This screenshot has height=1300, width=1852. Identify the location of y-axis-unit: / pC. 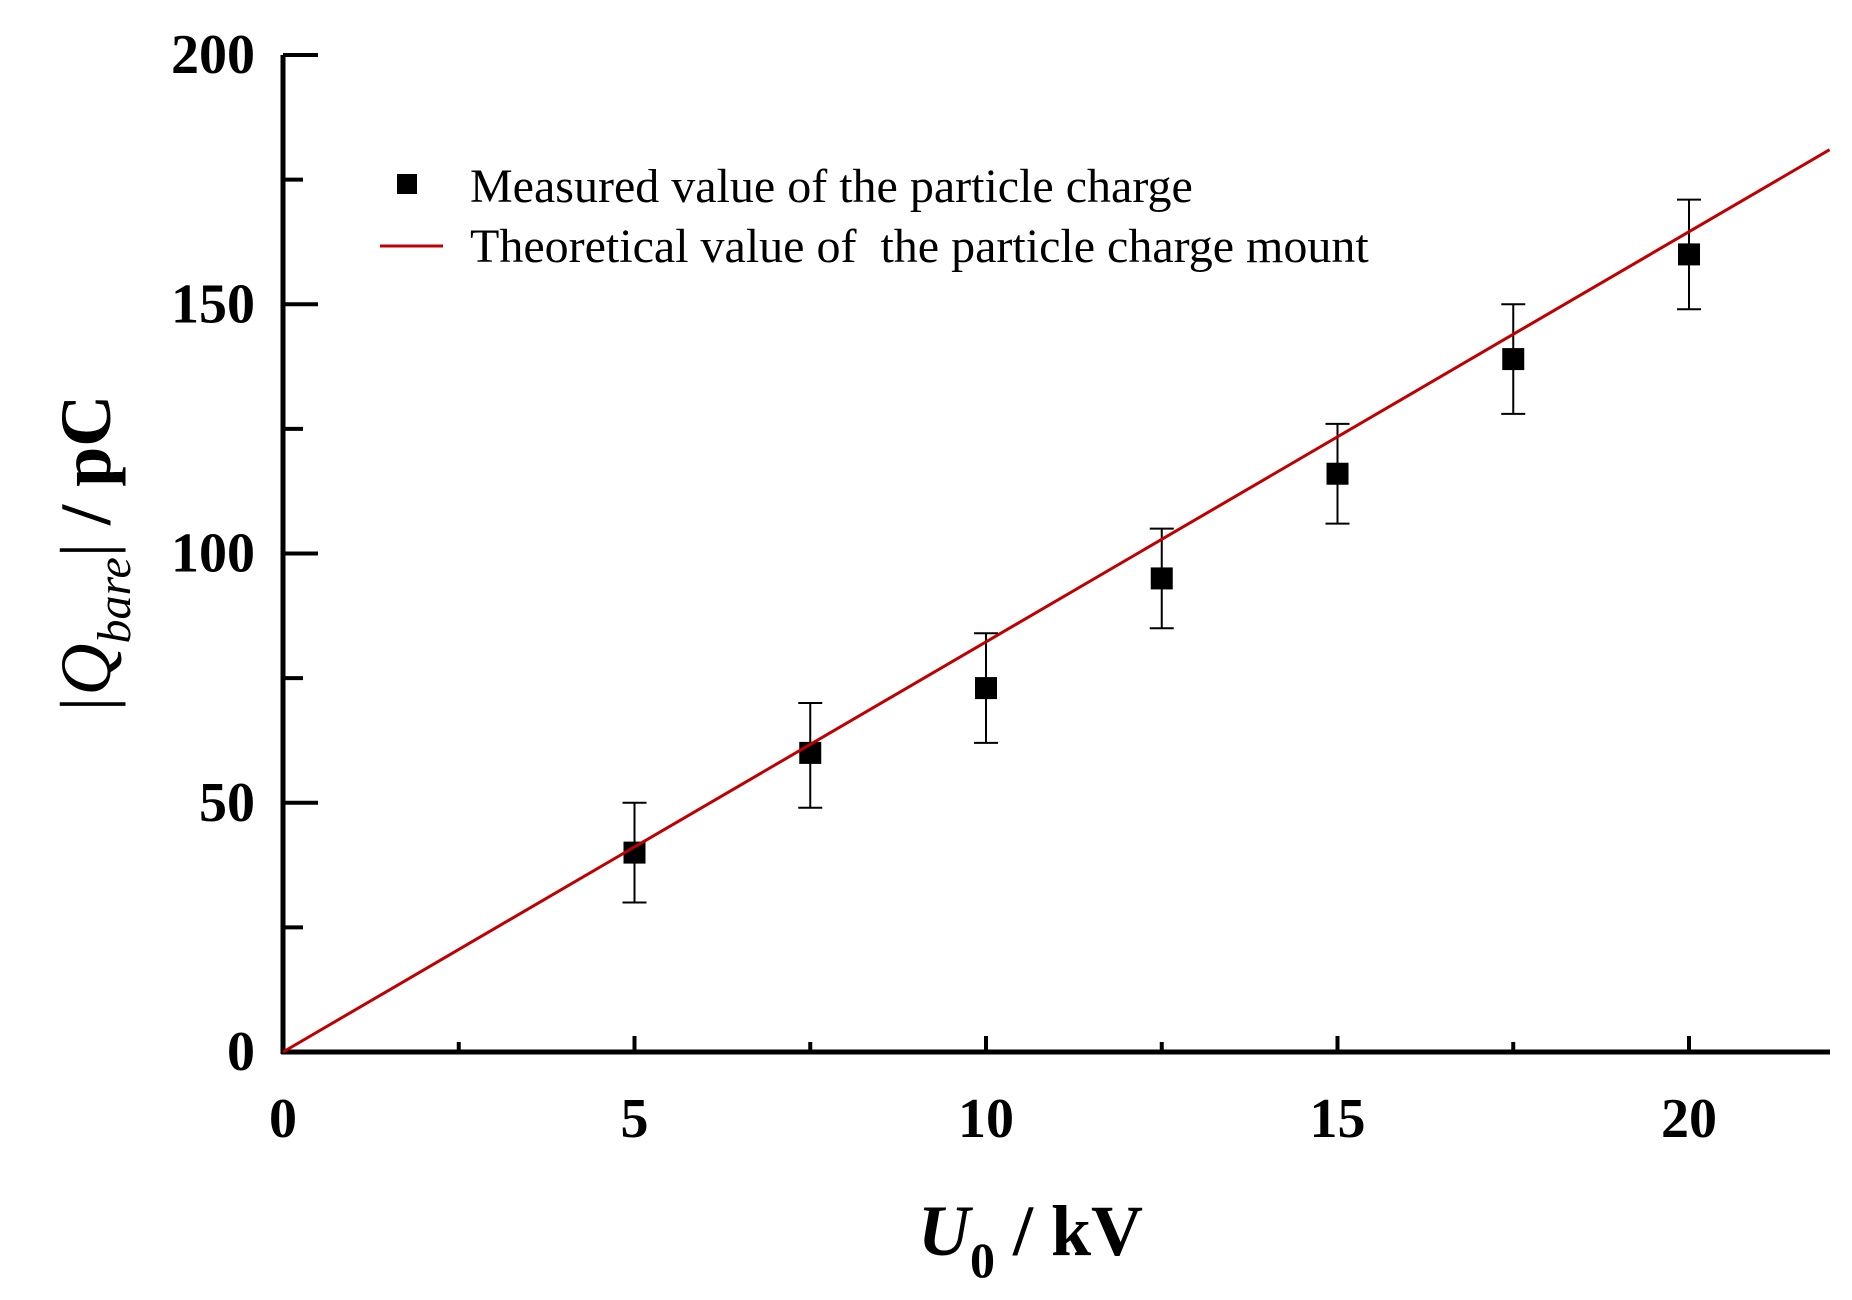
(86, 469).